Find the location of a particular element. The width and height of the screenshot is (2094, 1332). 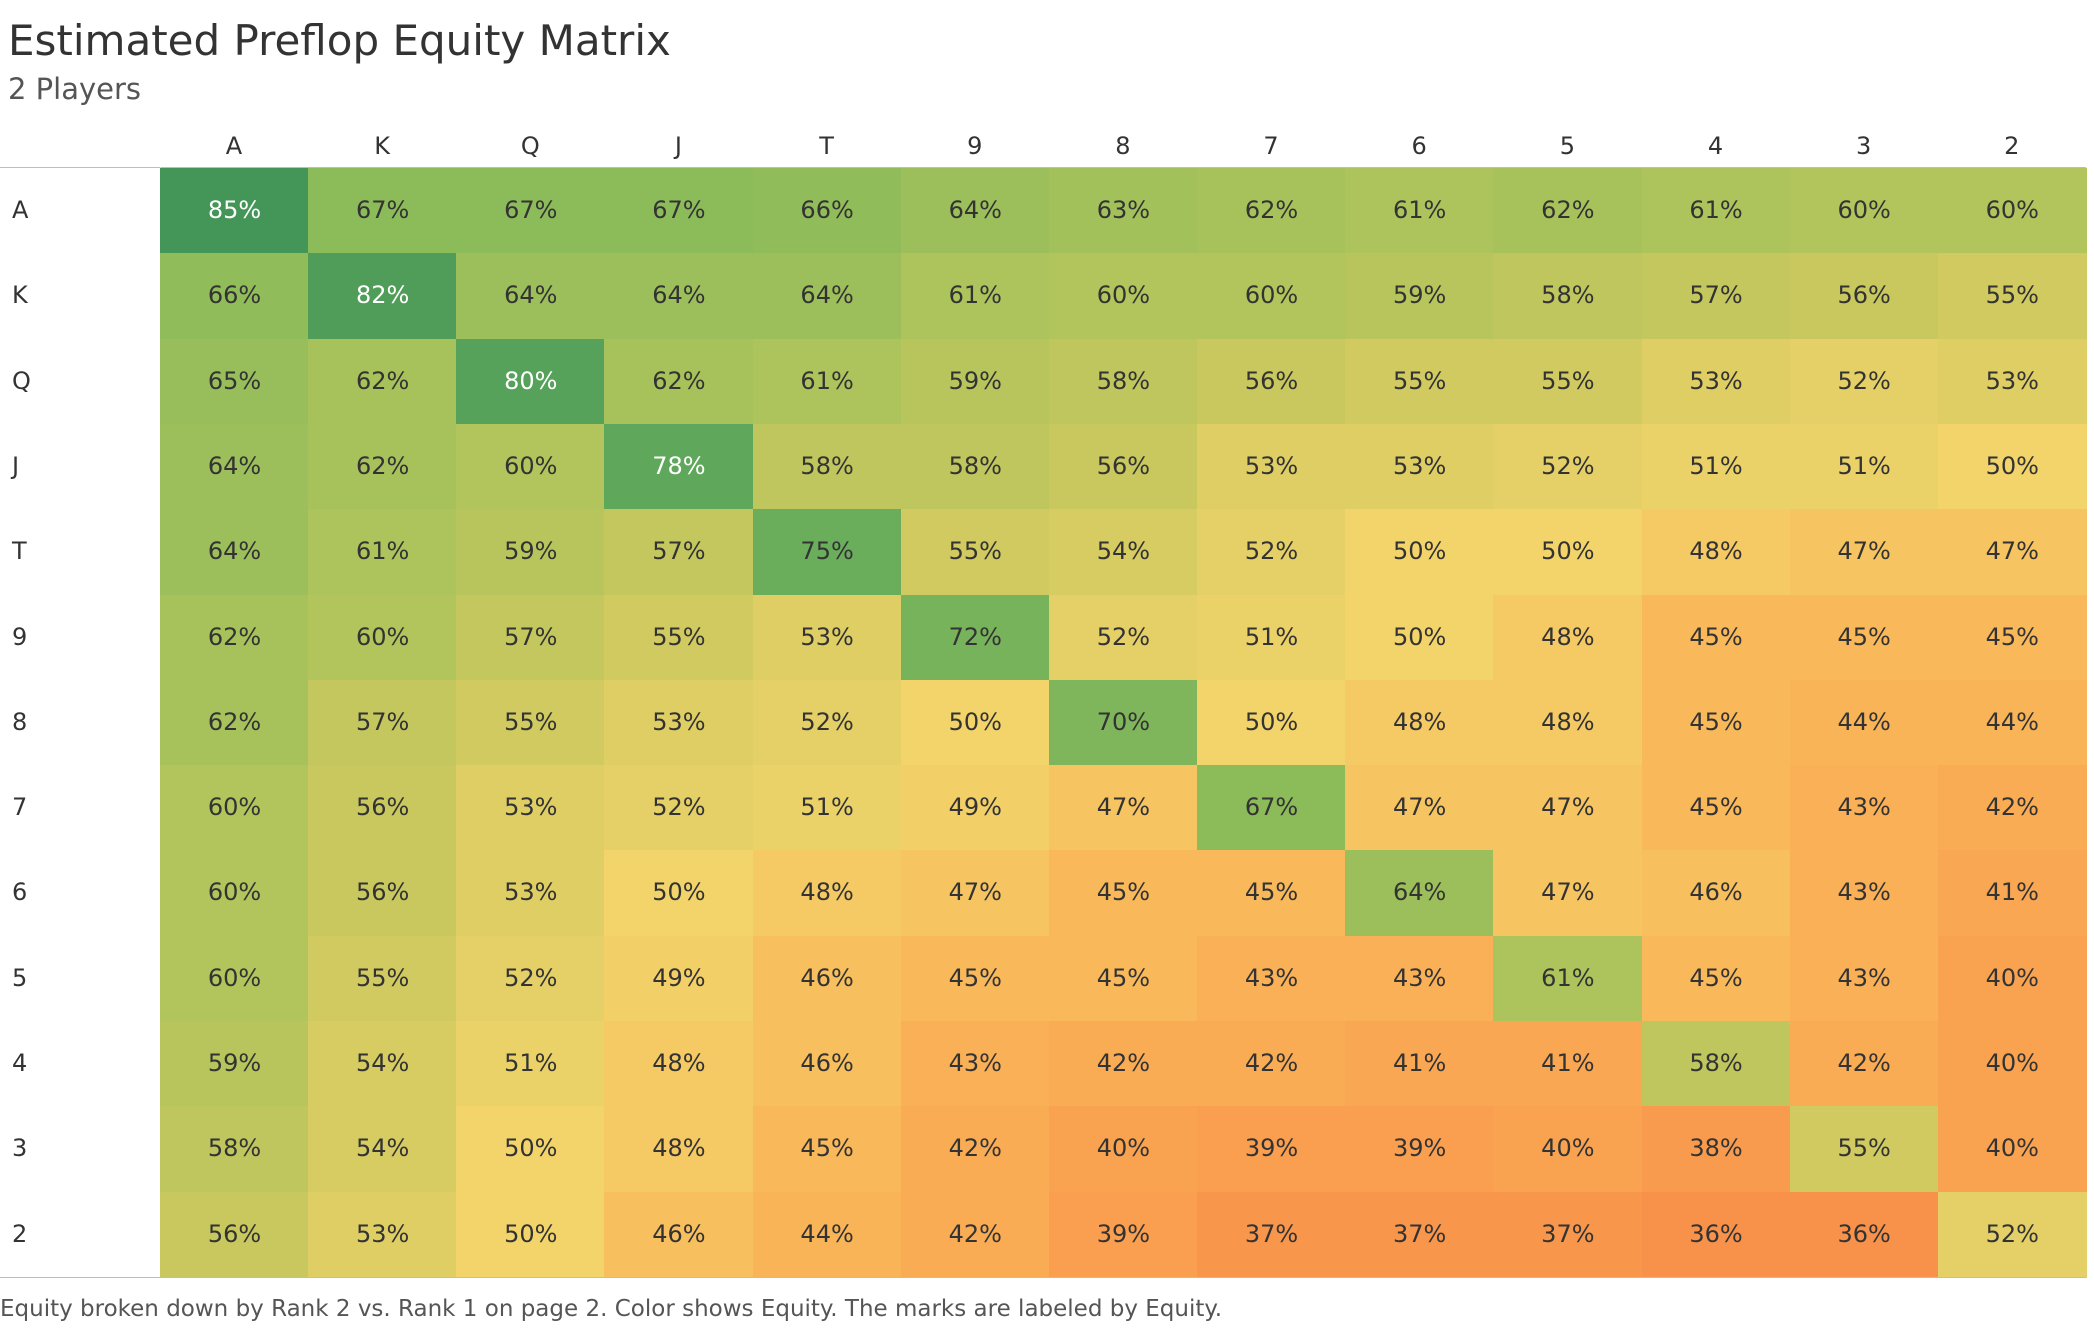

heatmap-cell: 85% is located at coordinates (234, 211).